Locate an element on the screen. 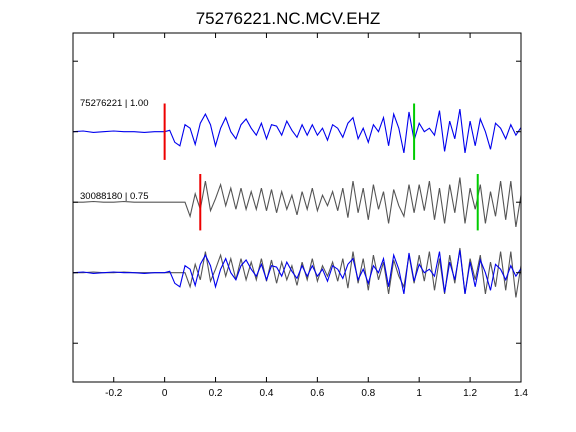  x-tick-label-0: -0.2 is located at coordinates (114, 393).